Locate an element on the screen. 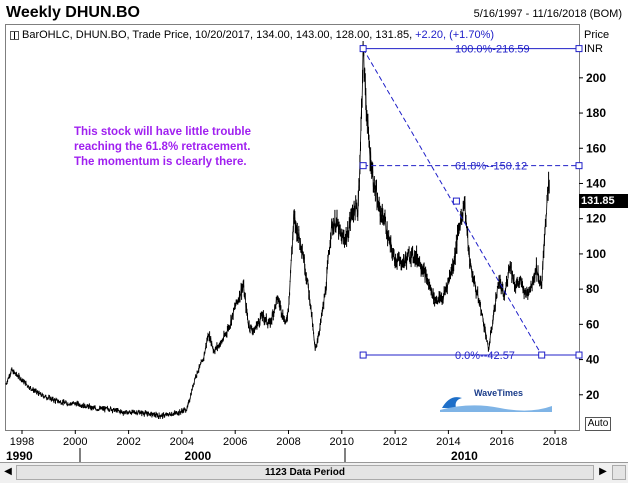 This screenshot has width=628, height=483. decade-label: 2000 is located at coordinates (198, 455).